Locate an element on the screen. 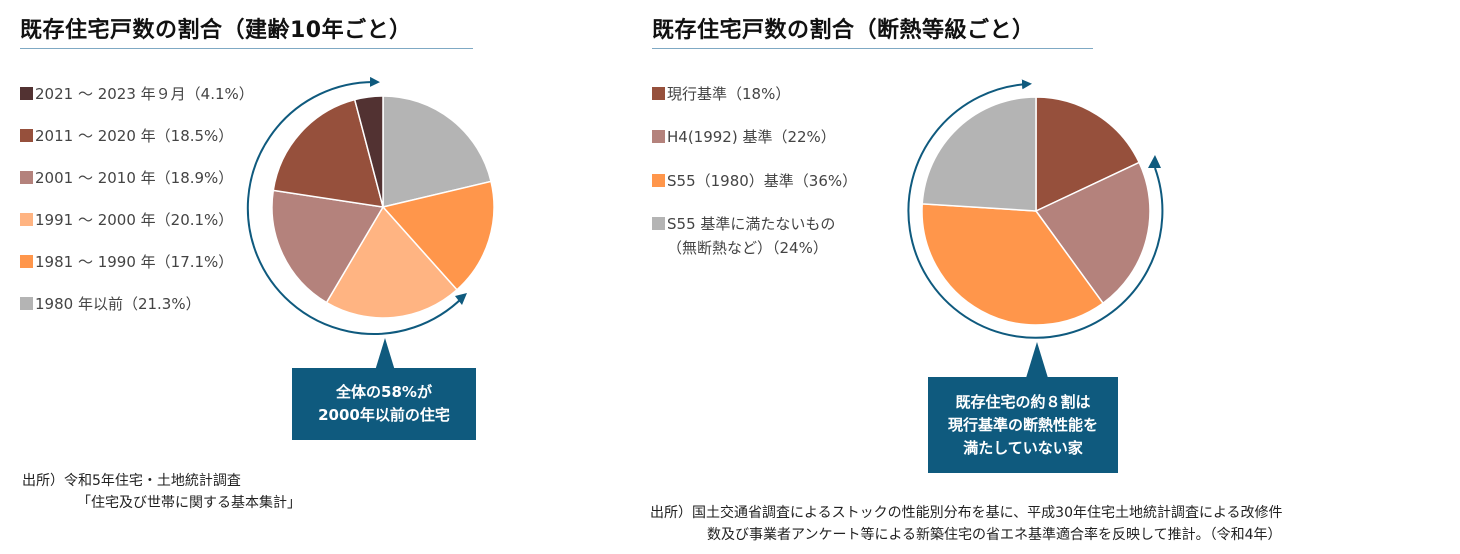 Image resolution: width=1460 pixels, height=554 pixels. left-chart-title: 既存住宅戸数の割合（建齢10年ごと） is located at coordinates (216, 30).